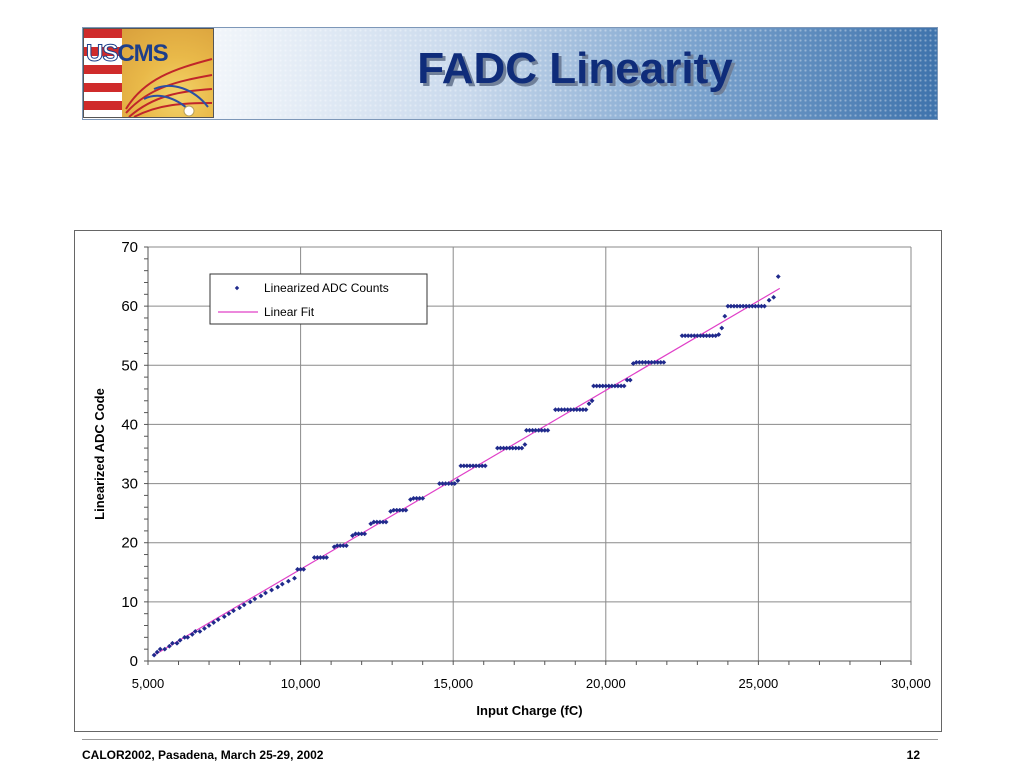  I want to click on legend-marker-points, so click(237, 288).